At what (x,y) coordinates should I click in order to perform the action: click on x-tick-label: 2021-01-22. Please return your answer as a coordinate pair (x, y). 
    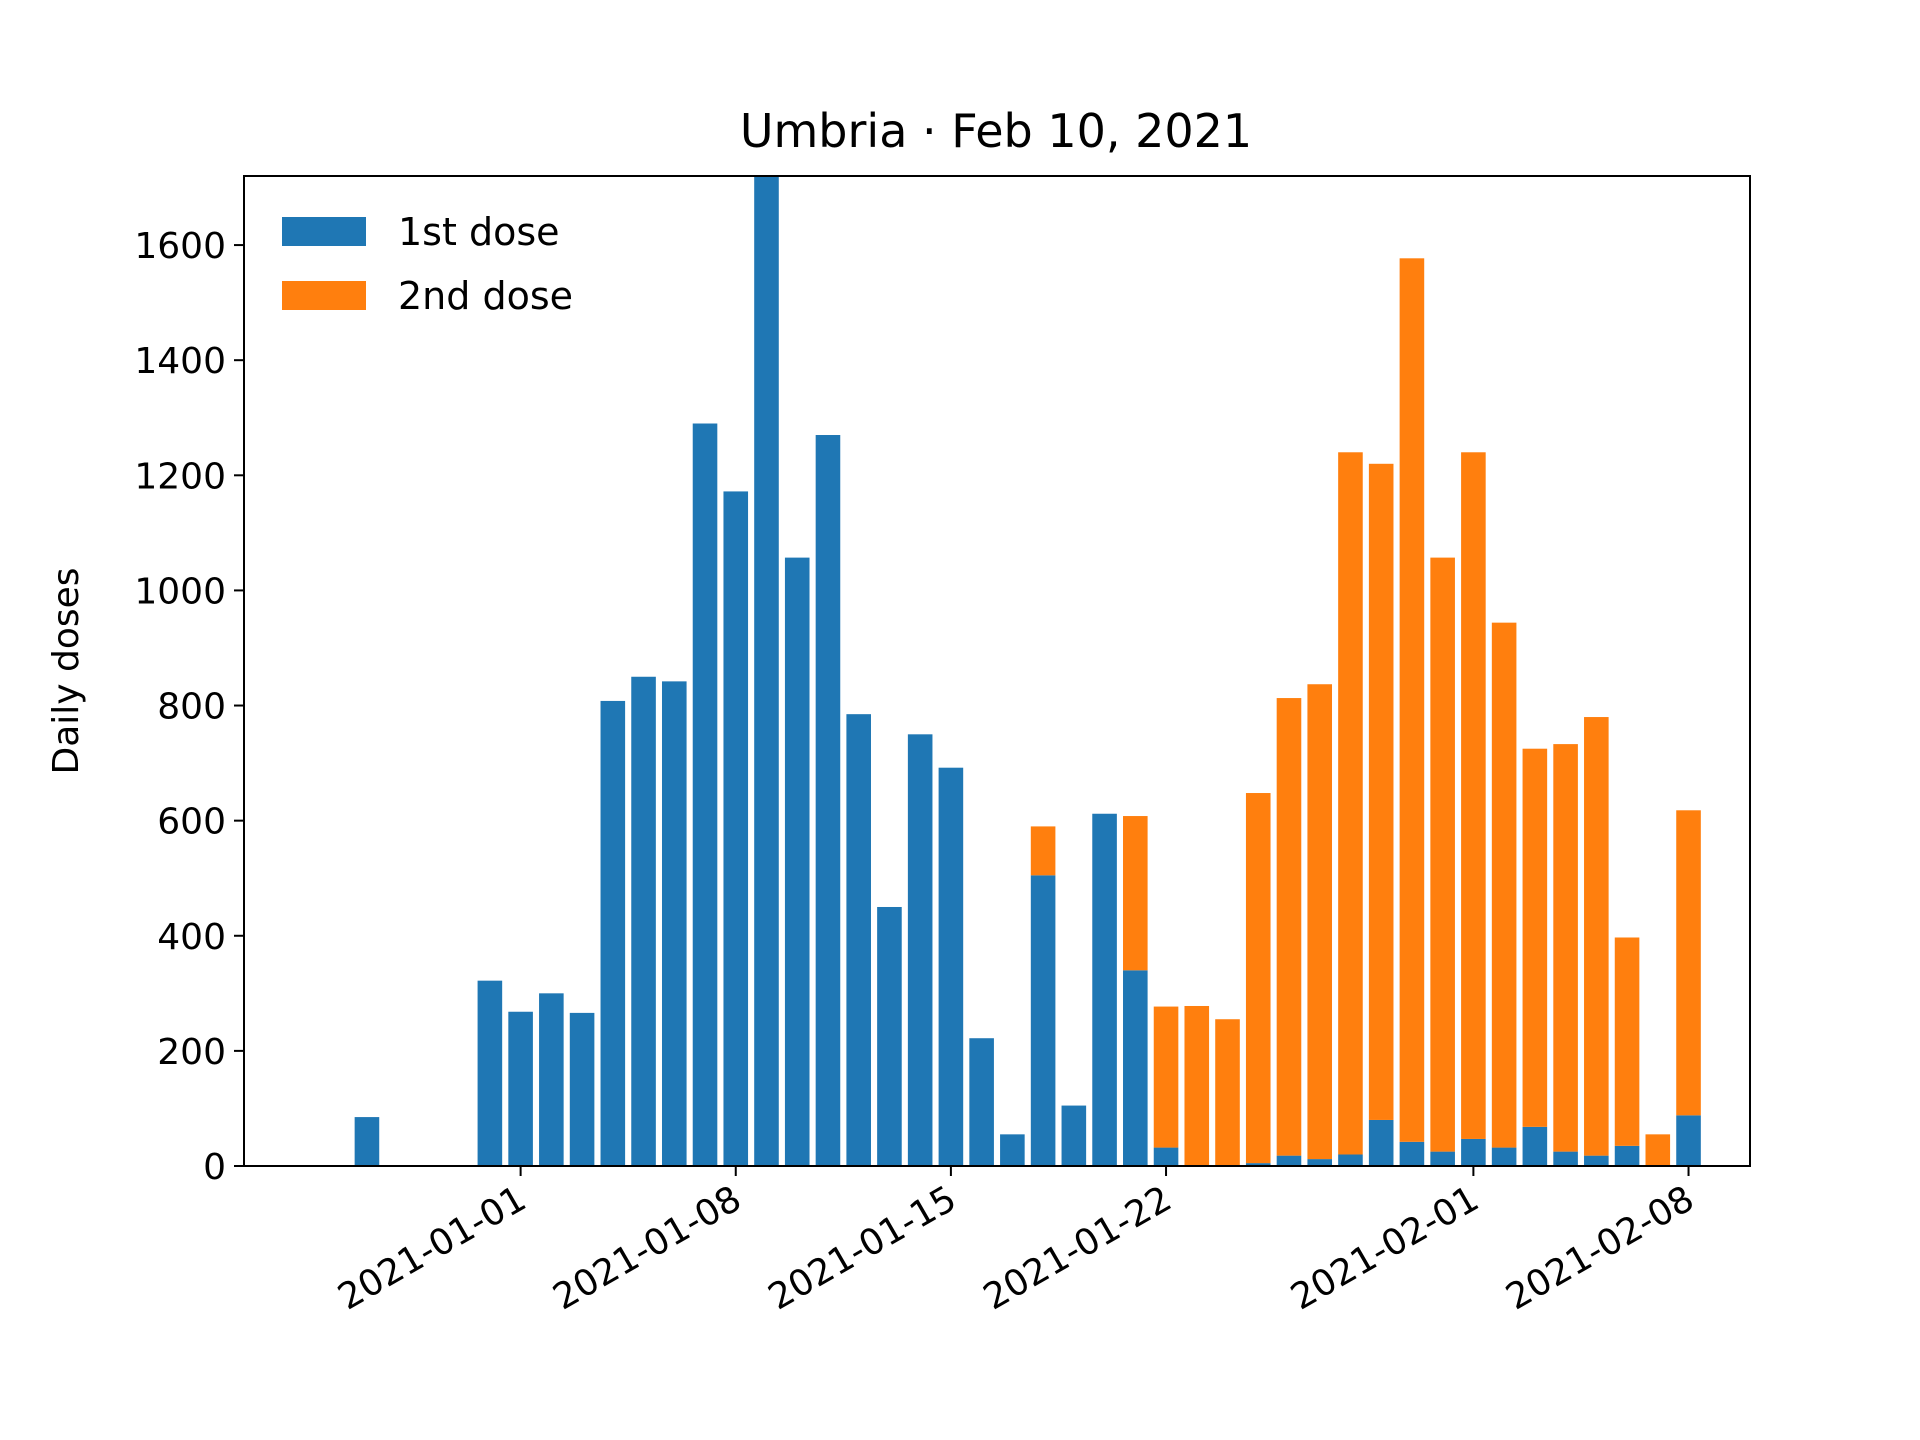
    Looking at the image, I should click on (1078, 1248).